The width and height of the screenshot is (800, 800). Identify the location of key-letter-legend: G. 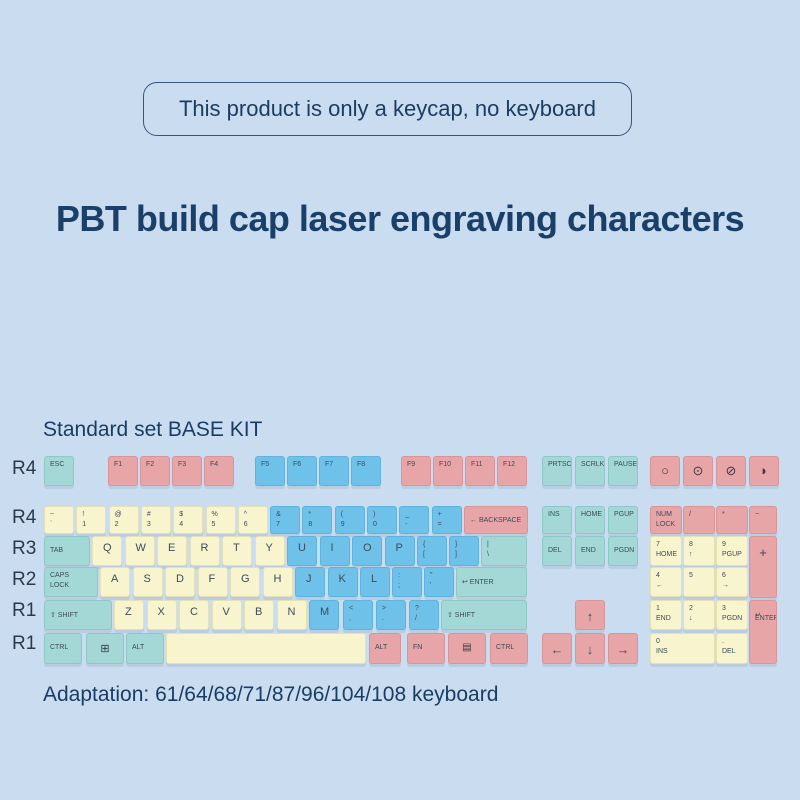
(245, 579).